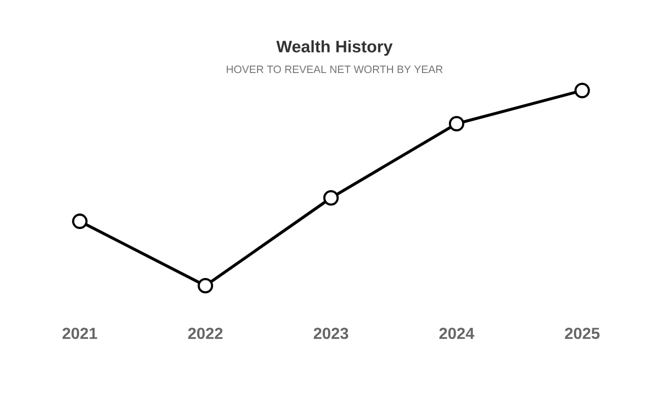 The height and width of the screenshot is (420, 669). What do you see at coordinates (331, 334) in the screenshot?
I see `x-tick-label: 2023` at bounding box center [331, 334].